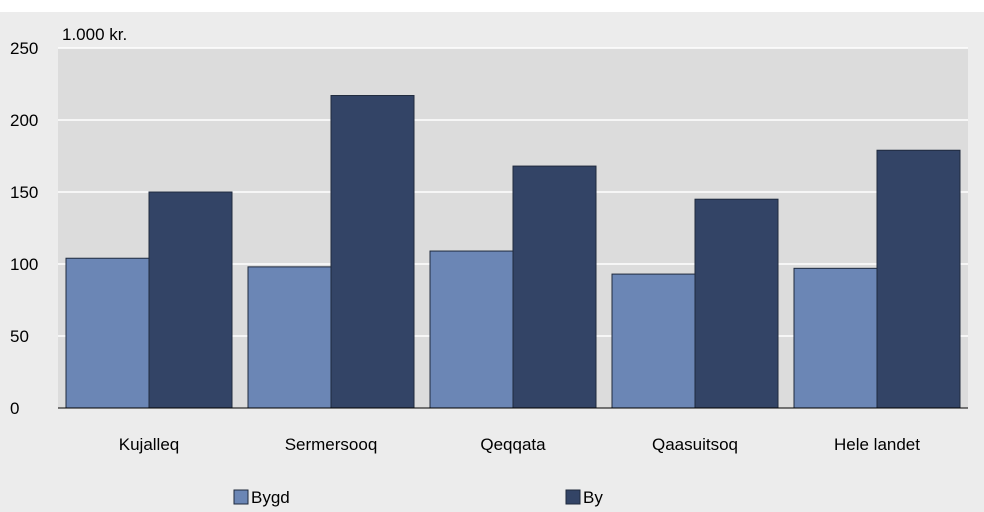  Describe the element at coordinates (289, 337) in the screenshot. I see `bar-bygd-sermersooq` at that location.